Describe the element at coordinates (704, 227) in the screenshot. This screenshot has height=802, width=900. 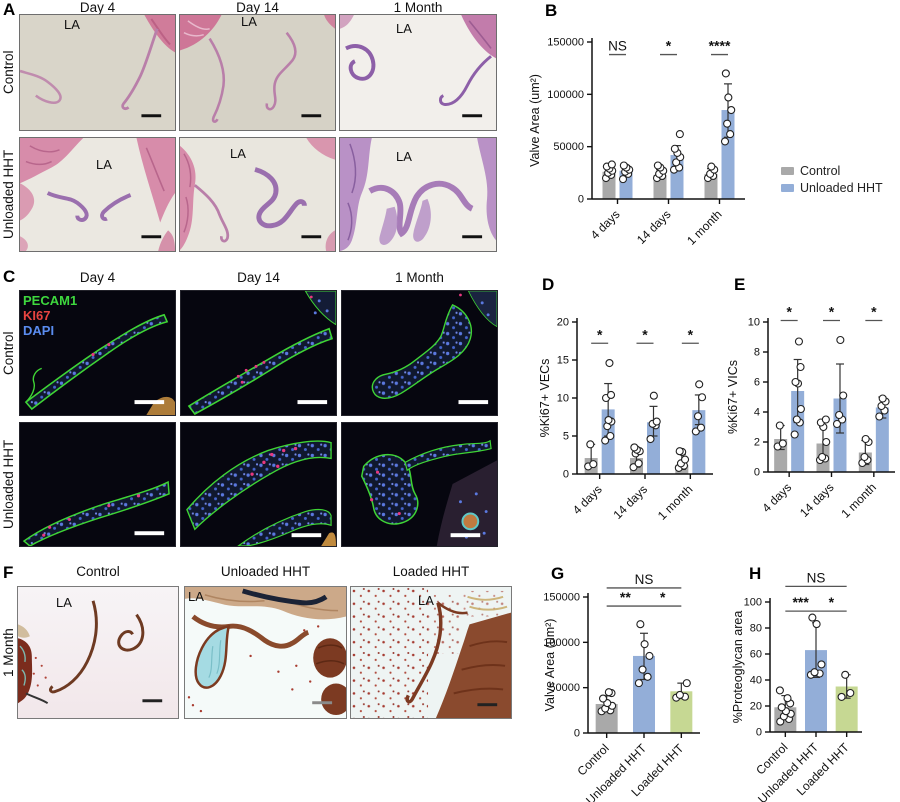
I see `svg-text: 1 month` at that location.